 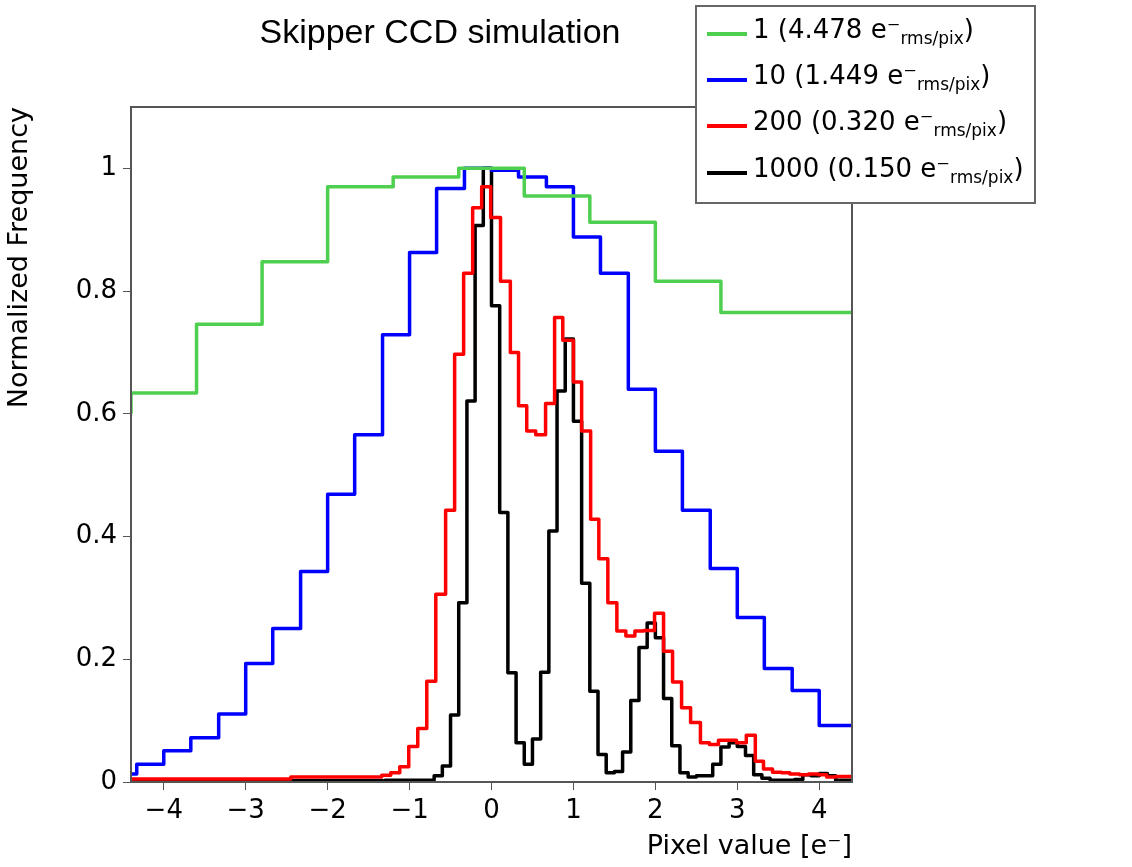 What do you see at coordinates (737, 809) in the screenshot?
I see `x-tick-label: 3` at bounding box center [737, 809].